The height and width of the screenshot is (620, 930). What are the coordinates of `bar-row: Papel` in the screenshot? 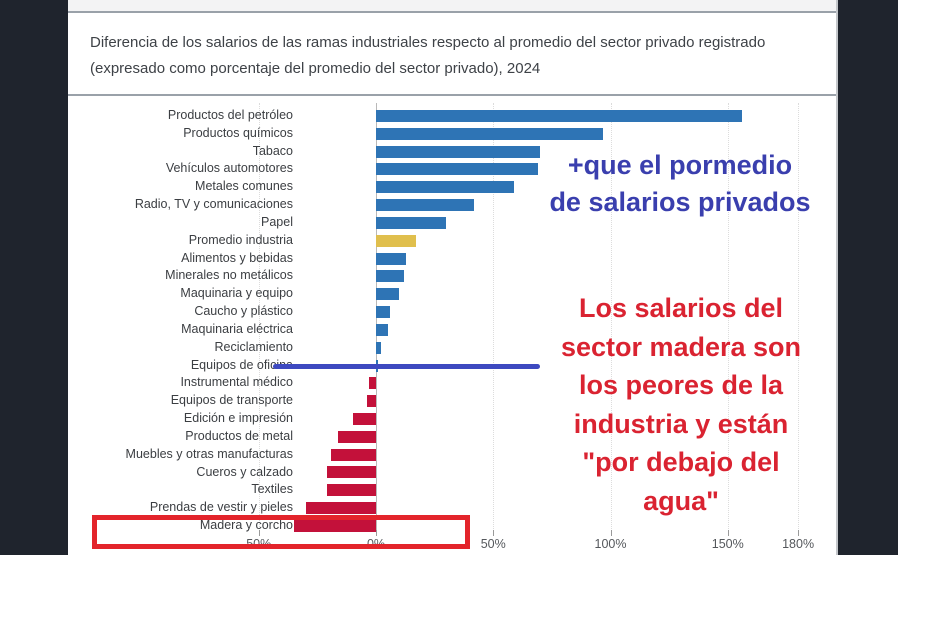 It's located at (452, 223).